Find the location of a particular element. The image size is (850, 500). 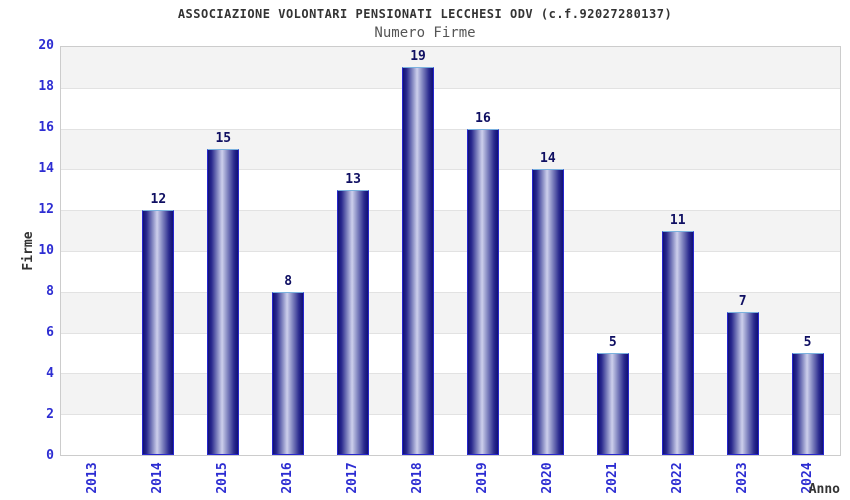

x-tick-label: 2018 is located at coordinates (417, 478).